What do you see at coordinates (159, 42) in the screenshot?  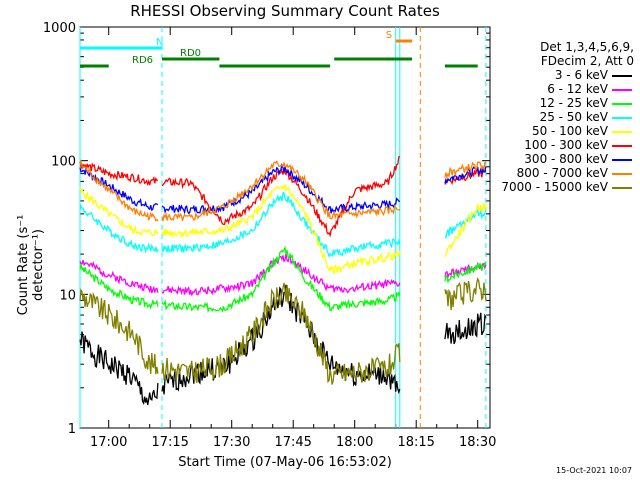 I see `flag-label-n: N` at bounding box center [159, 42].